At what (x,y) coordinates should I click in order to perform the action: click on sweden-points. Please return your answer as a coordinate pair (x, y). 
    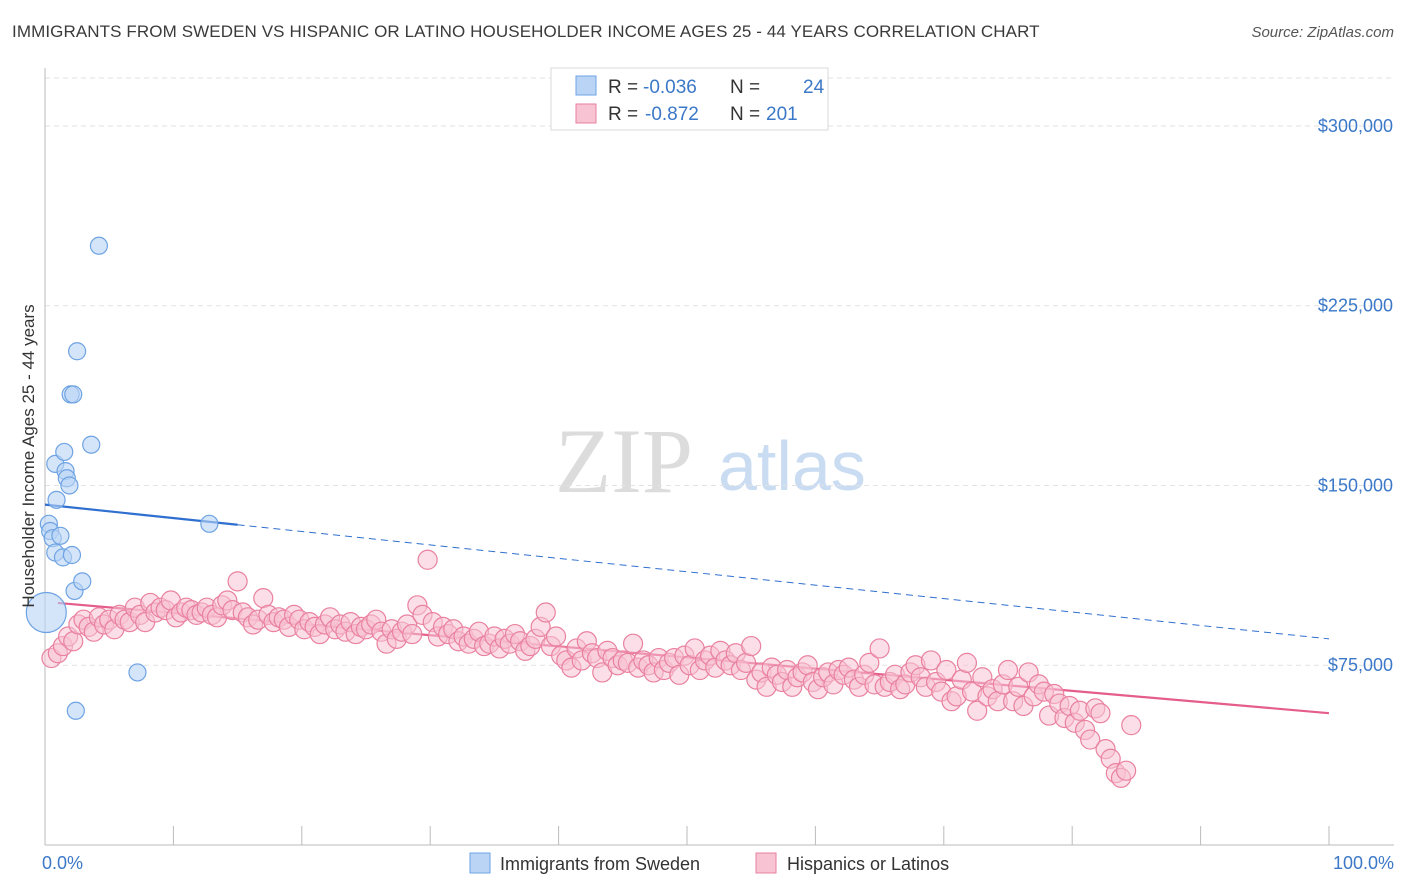
    Looking at the image, I should click on (122, 478).